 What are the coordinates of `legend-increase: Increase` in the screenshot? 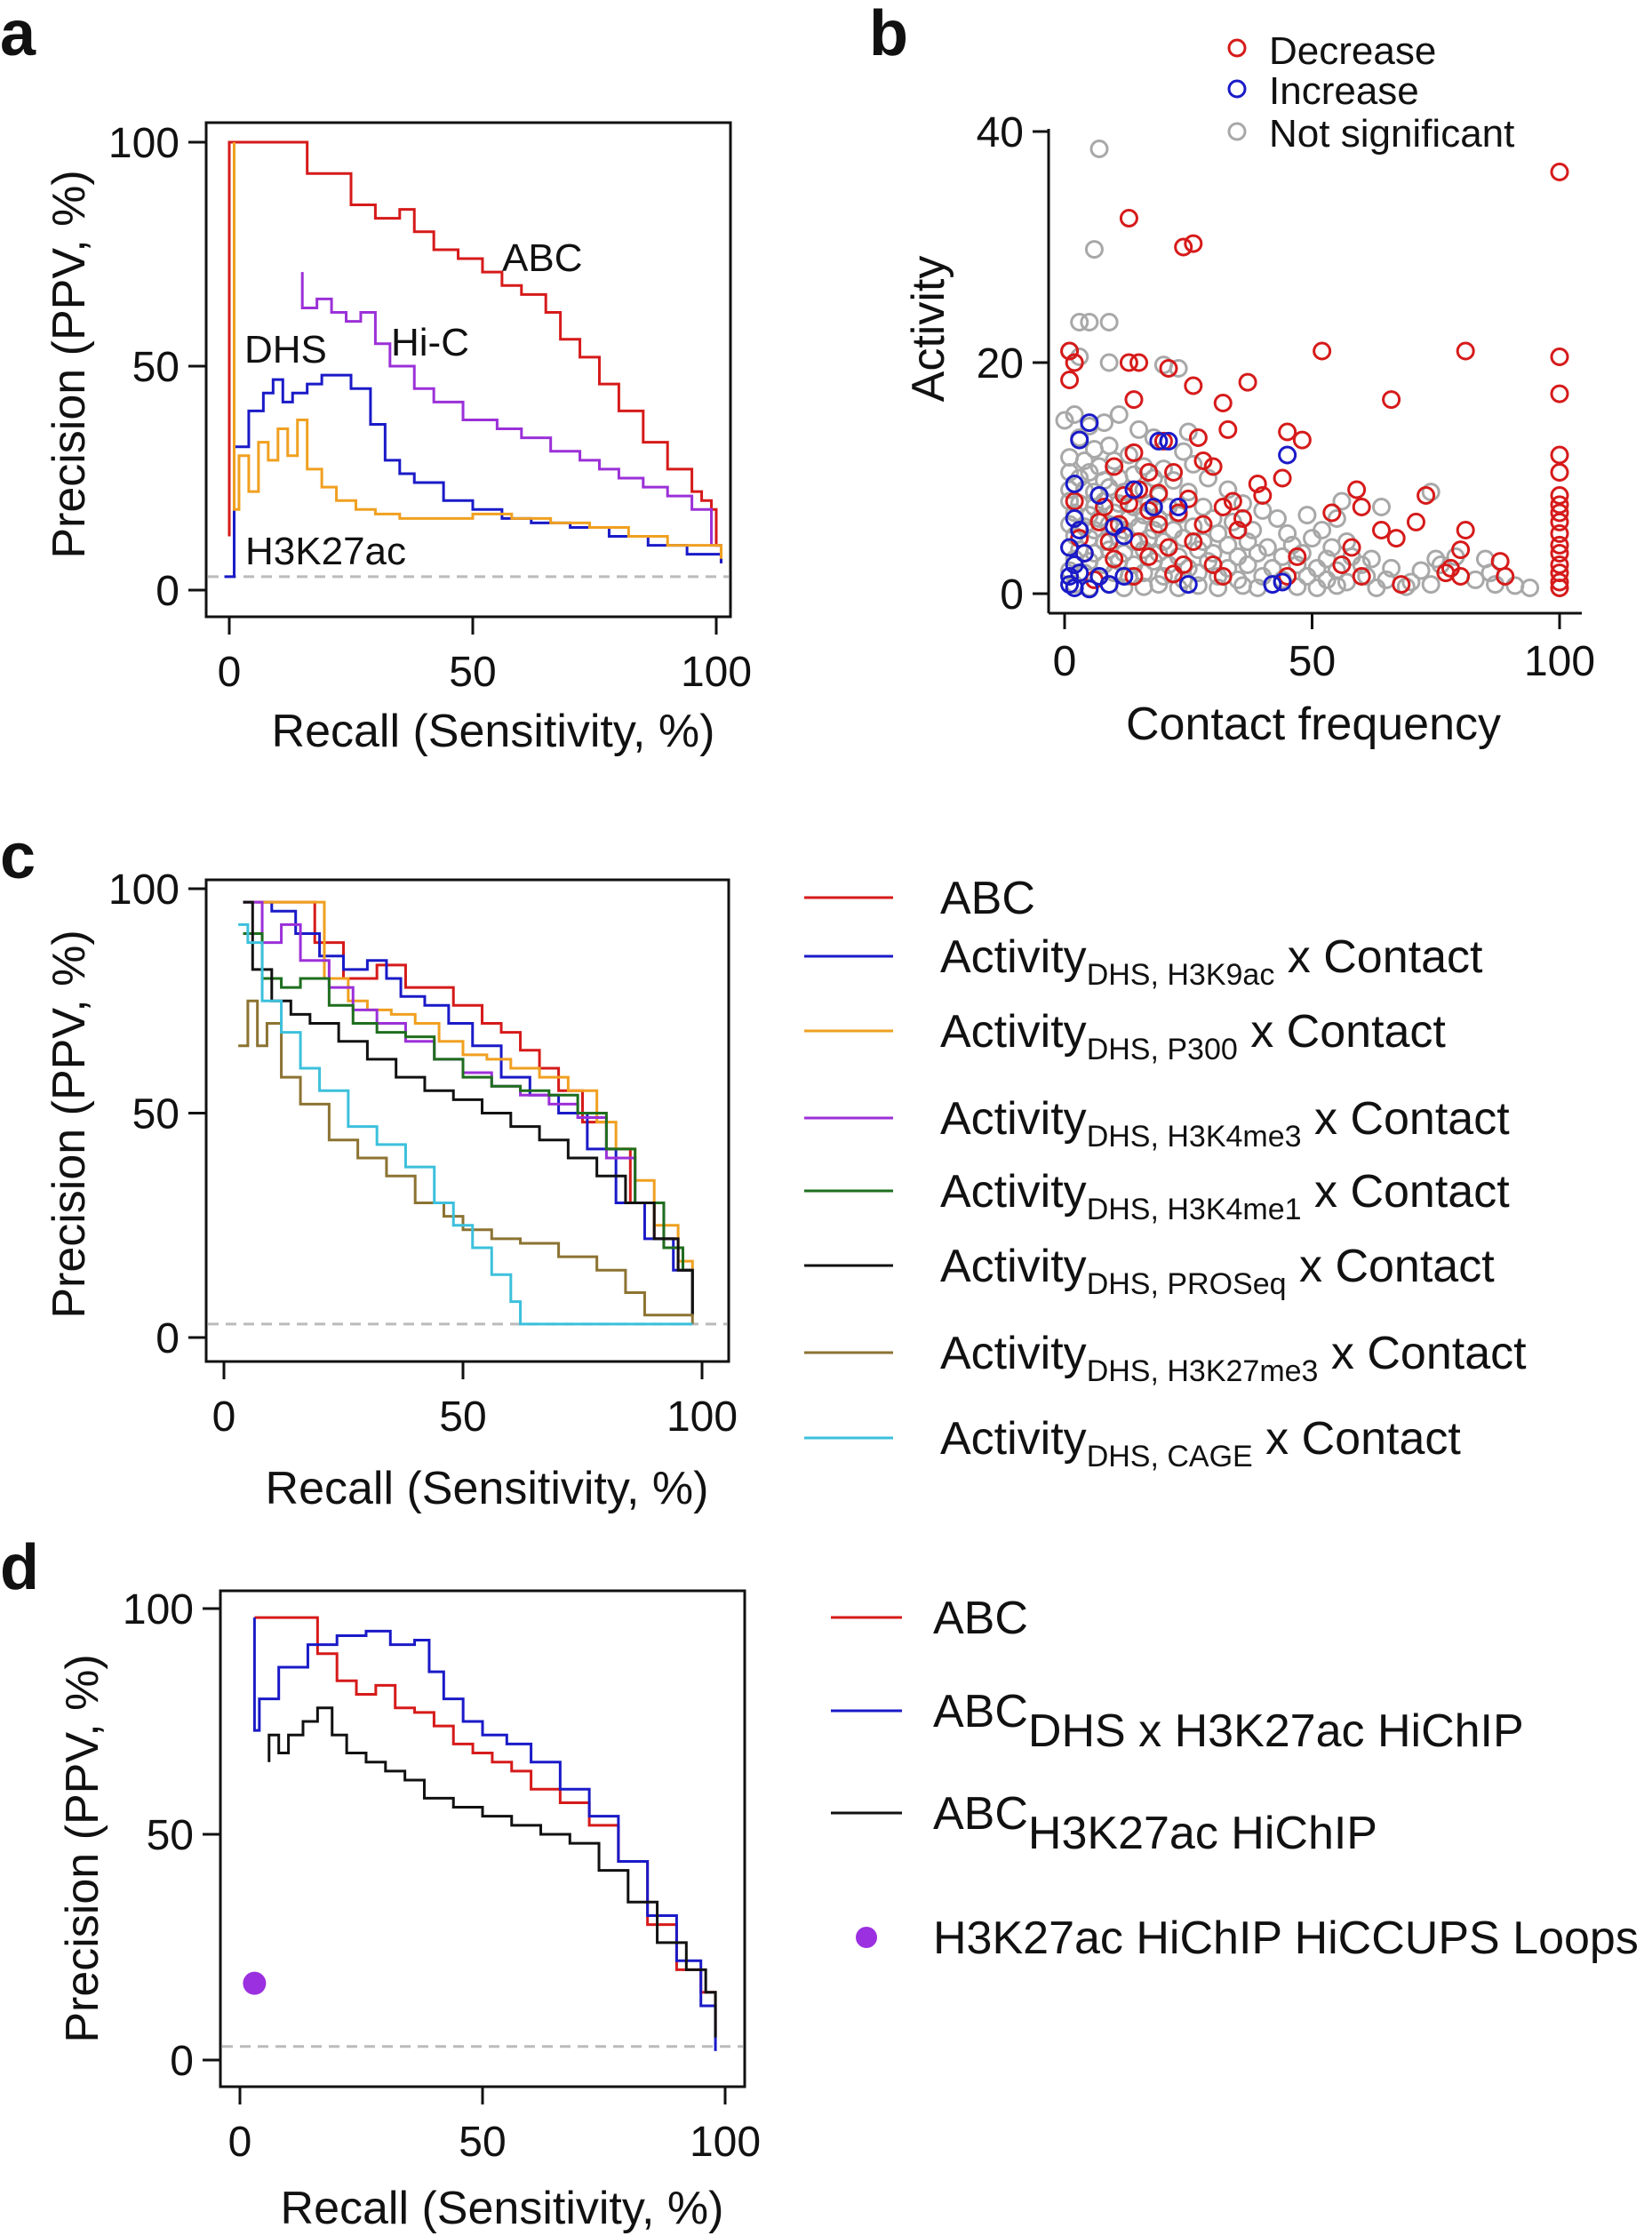 It's located at (1344, 91).